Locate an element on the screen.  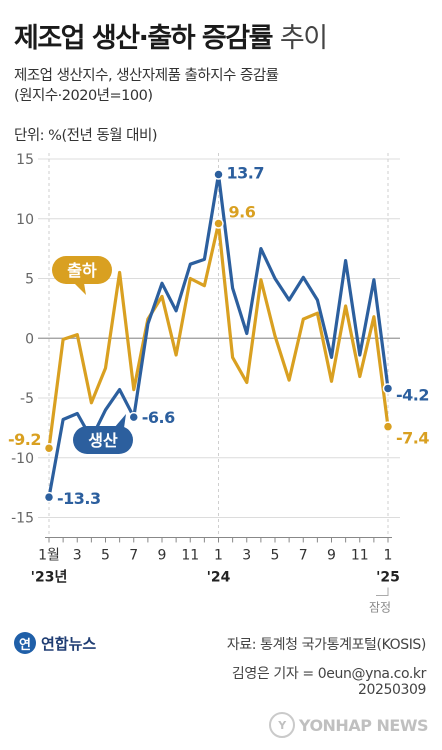
data-value-label: 9.6 is located at coordinates (242, 212).